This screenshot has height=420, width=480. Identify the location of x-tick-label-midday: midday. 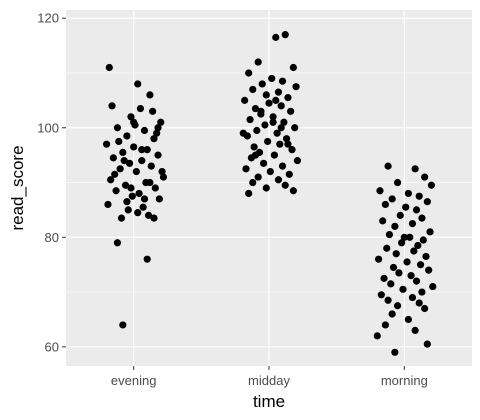
(269, 380).